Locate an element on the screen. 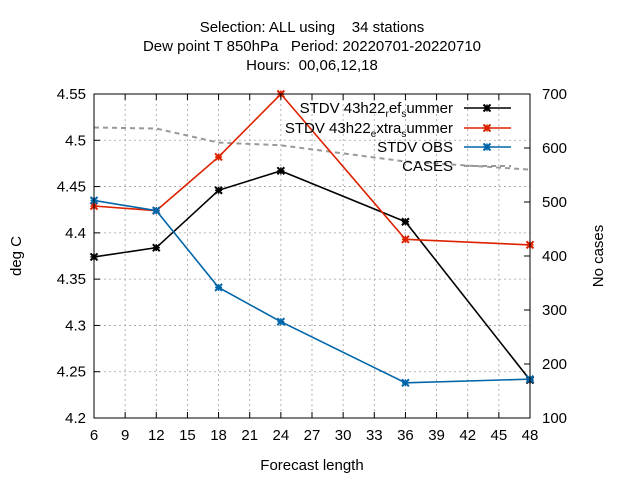  x-tick-label: 42 is located at coordinates (467, 435).